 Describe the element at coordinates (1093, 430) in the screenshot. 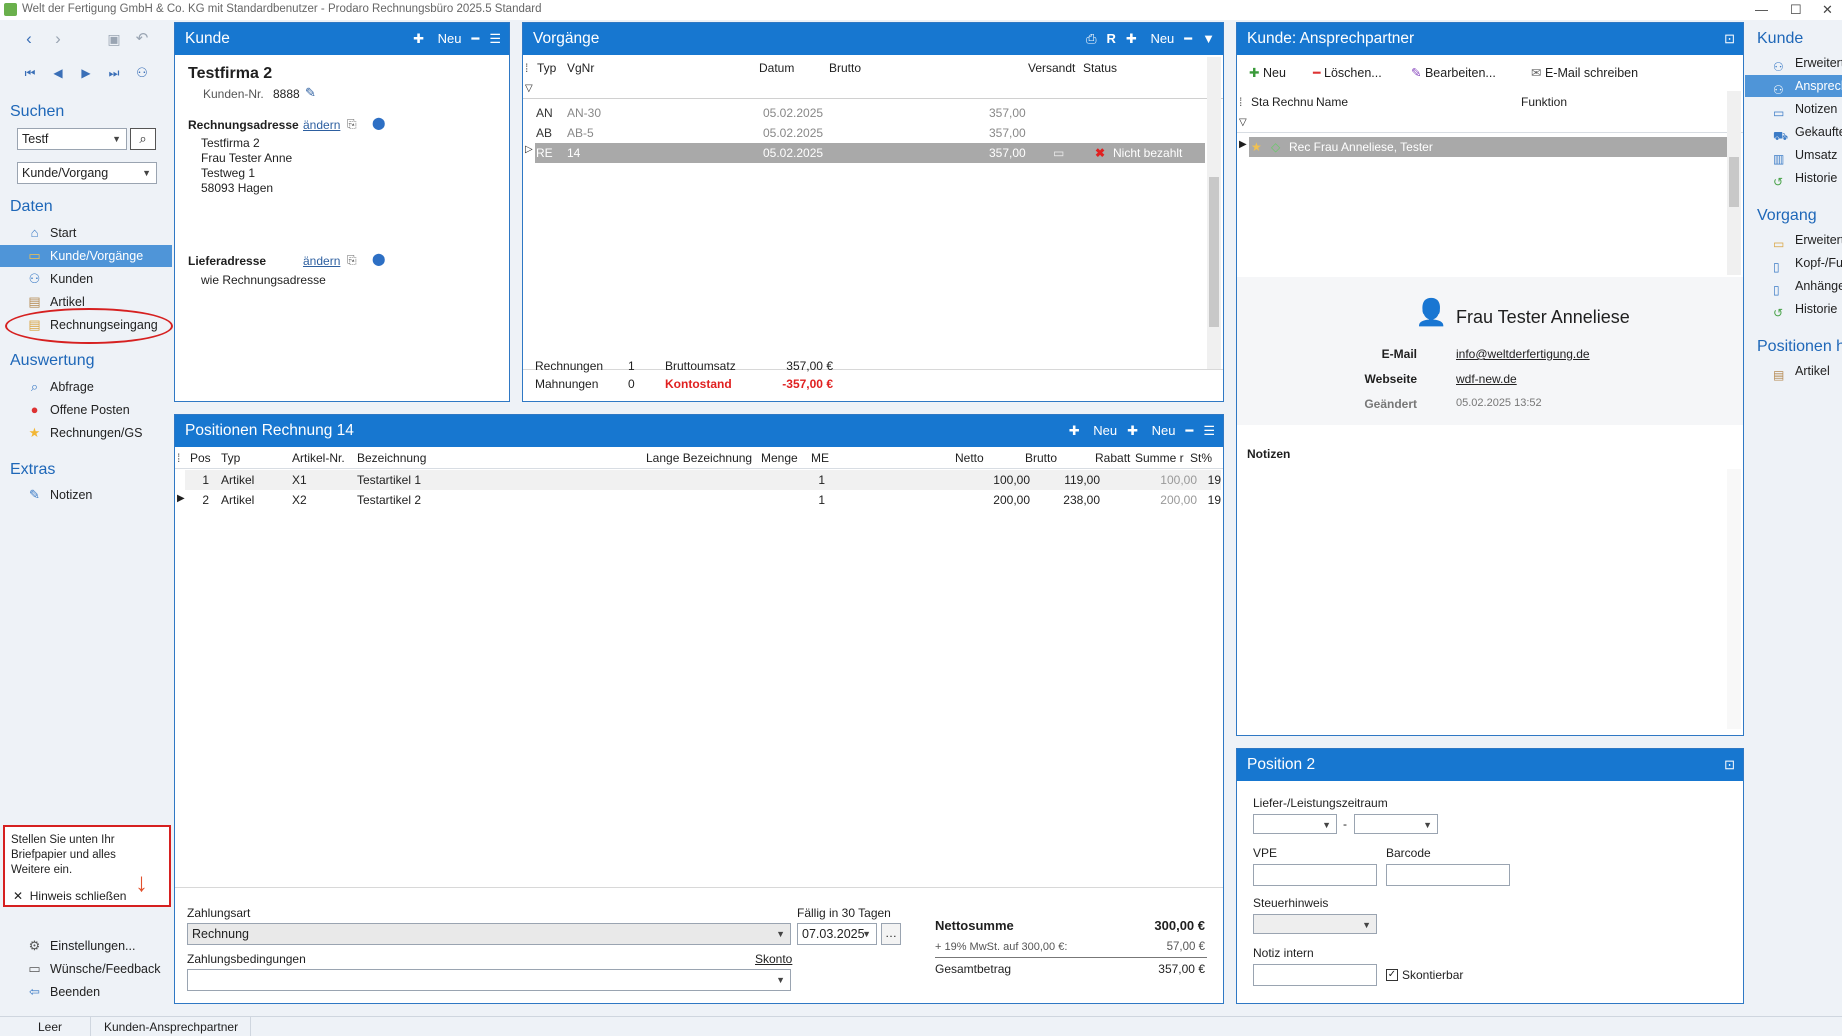

I see `new-position-button: ✚ Neu` at that location.